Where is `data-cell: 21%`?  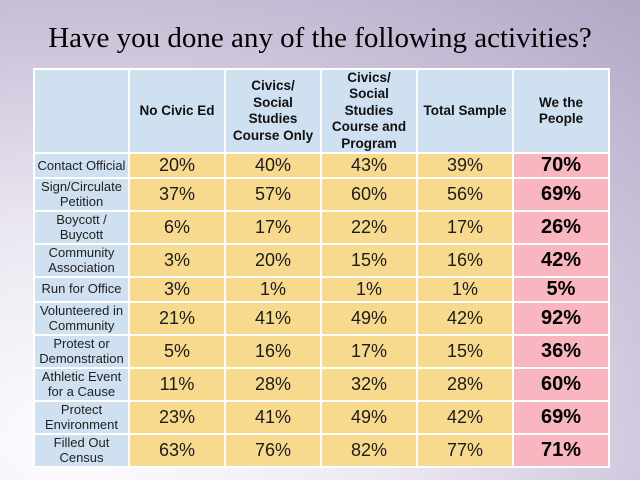
data-cell: 21% is located at coordinates (177, 319).